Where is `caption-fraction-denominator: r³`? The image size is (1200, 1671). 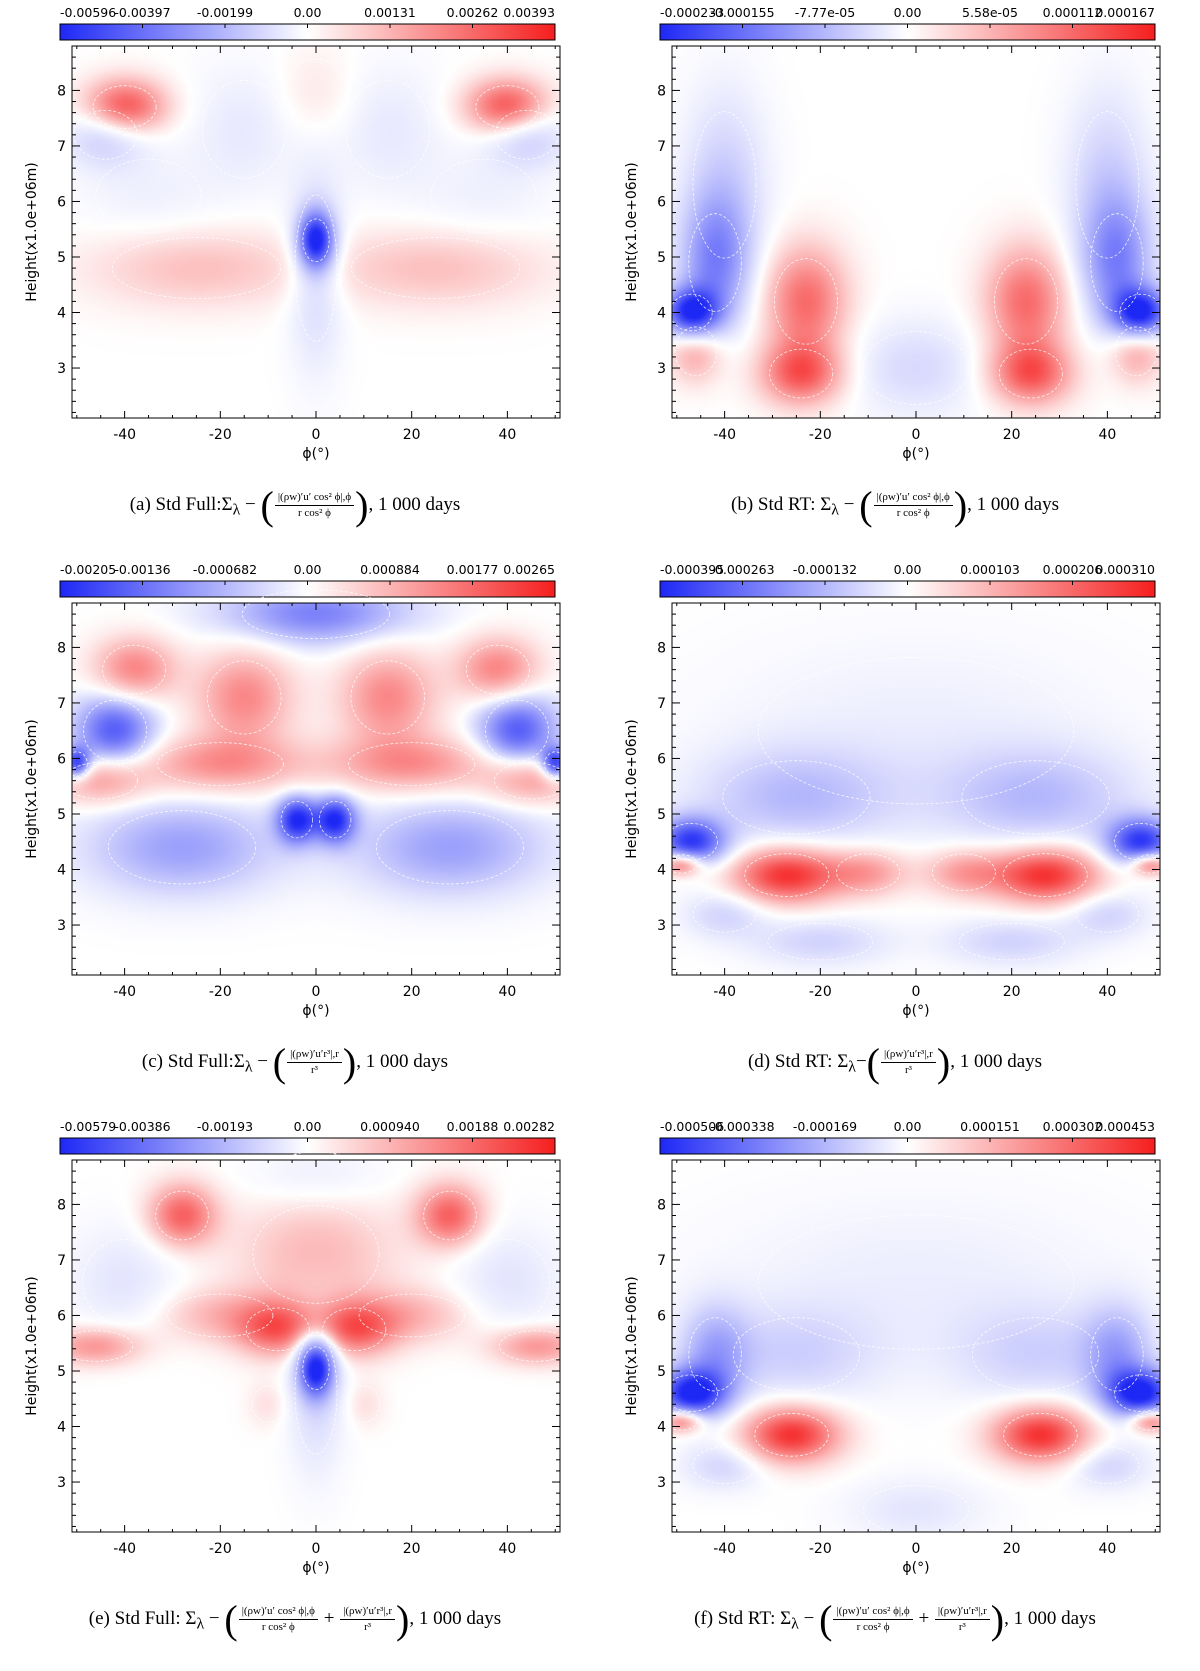
caption-fraction-denominator: r³ is located at coordinates (314, 1070).